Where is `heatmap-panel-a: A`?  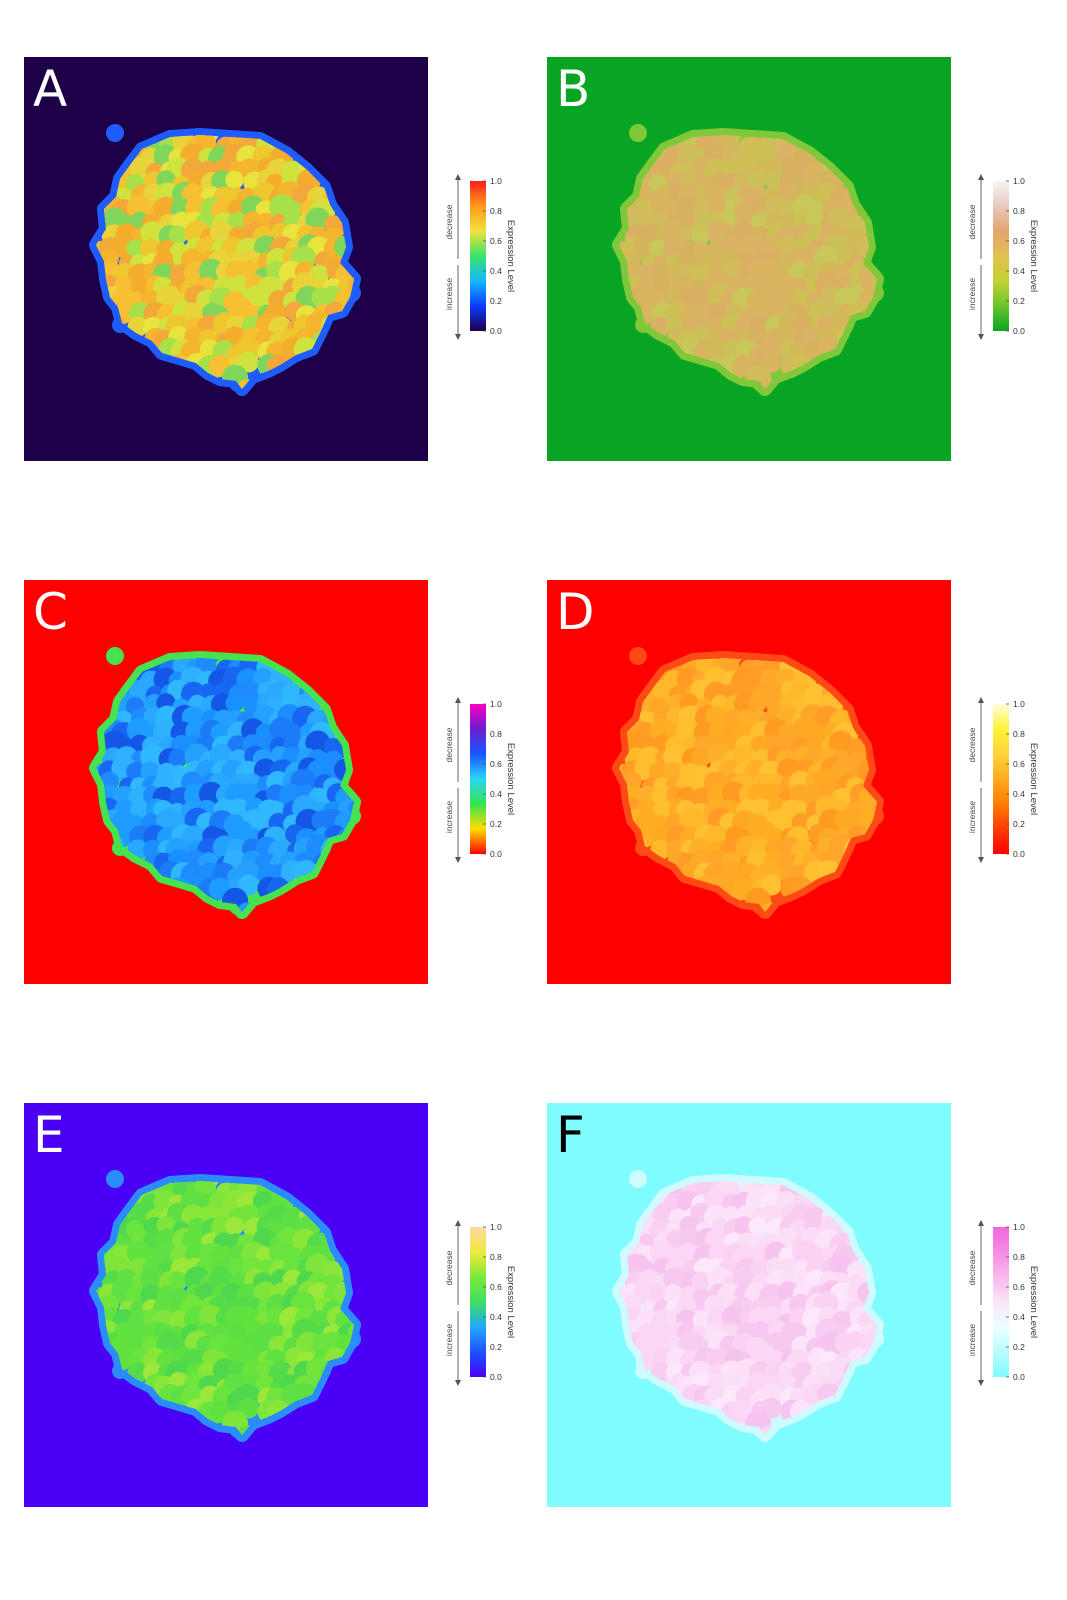 heatmap-panel-a: A is located at coordinates (226, 259).